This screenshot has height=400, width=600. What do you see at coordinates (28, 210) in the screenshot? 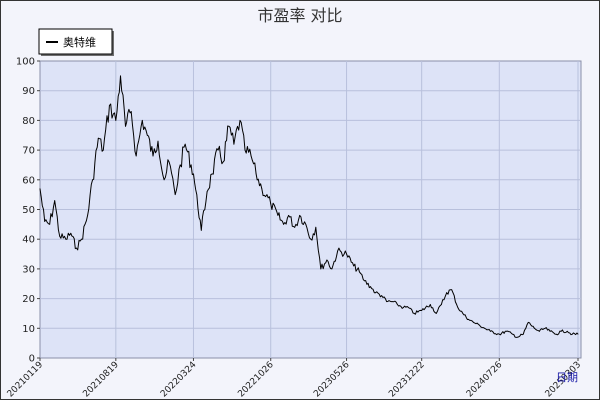
I see `y-tick-label: 50` at bounding box center [28, 210].